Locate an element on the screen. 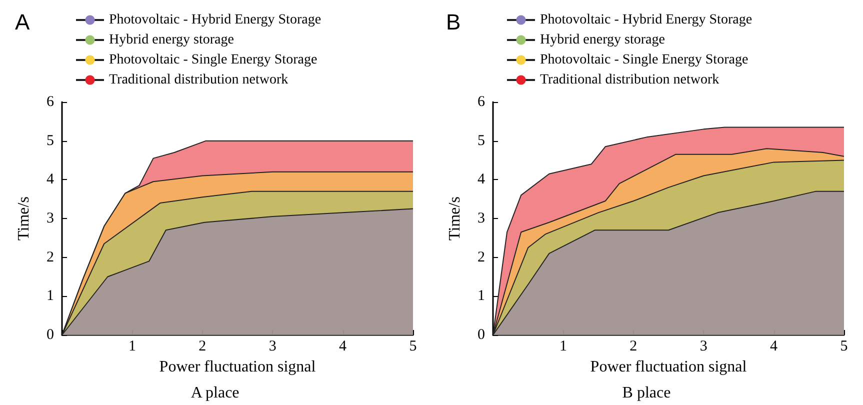 The height and width of the screenshot is (405, 863). chart-title: B is located at coordinates (453, 22).